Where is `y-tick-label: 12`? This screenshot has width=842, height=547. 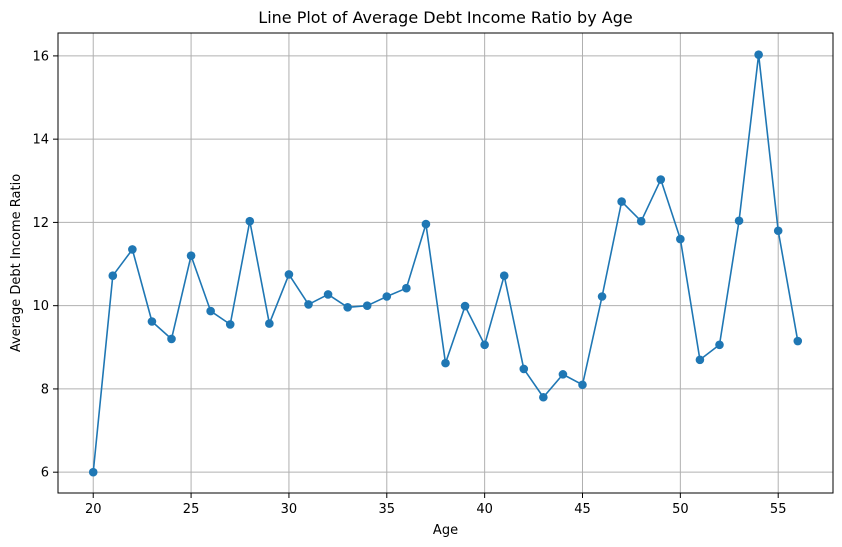
y-tick-label: 12 is located at coordinates (40, 223).